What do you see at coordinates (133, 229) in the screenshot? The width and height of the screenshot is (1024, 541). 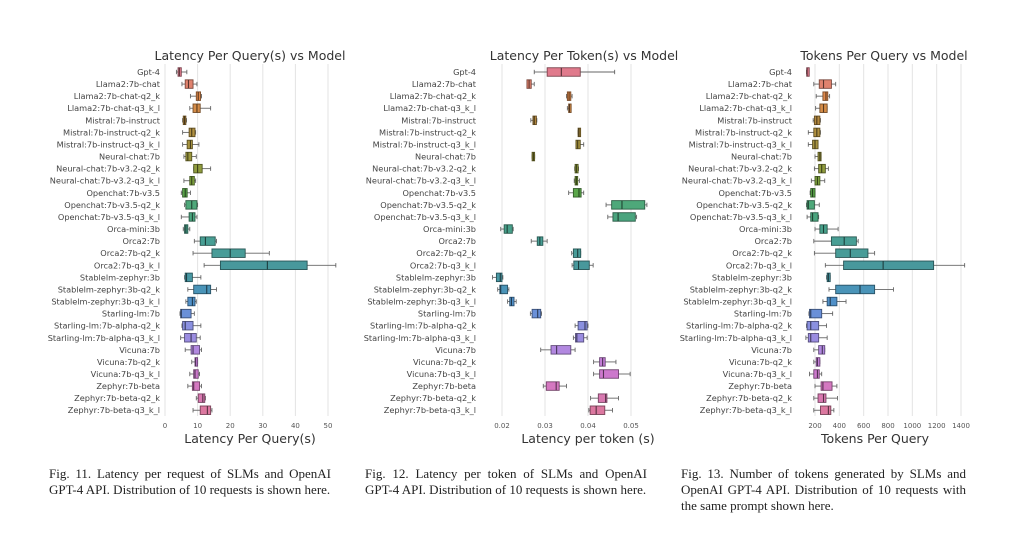 I see `y-tick-label: Orca-mini:3b` at bounding box center [133, 229].